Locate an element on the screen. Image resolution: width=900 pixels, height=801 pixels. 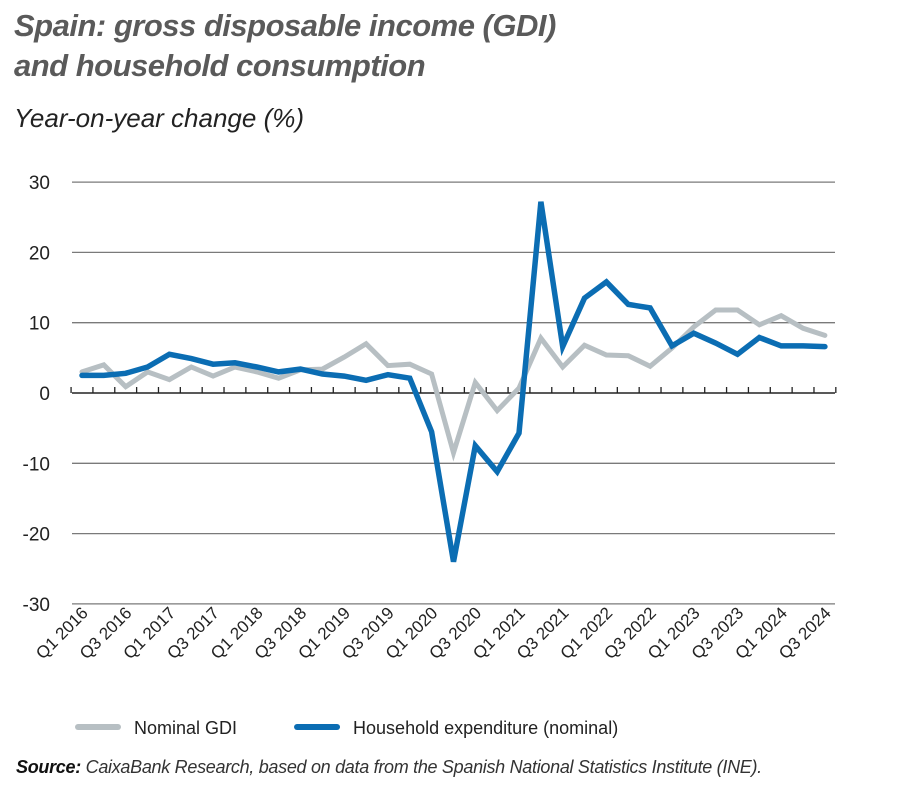
y-tick-label: -30 is located at coordinates (36, 605).